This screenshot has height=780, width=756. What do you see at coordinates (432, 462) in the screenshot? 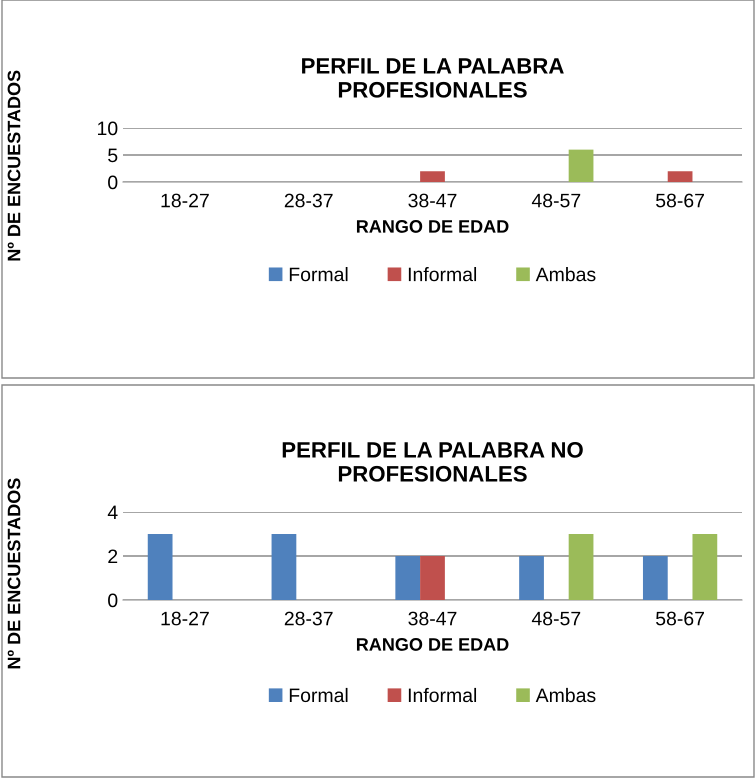
I see `chart-title: PERFIL DE LA PALABRA NO PROFESIONALES` at bounding box center [432, 462].